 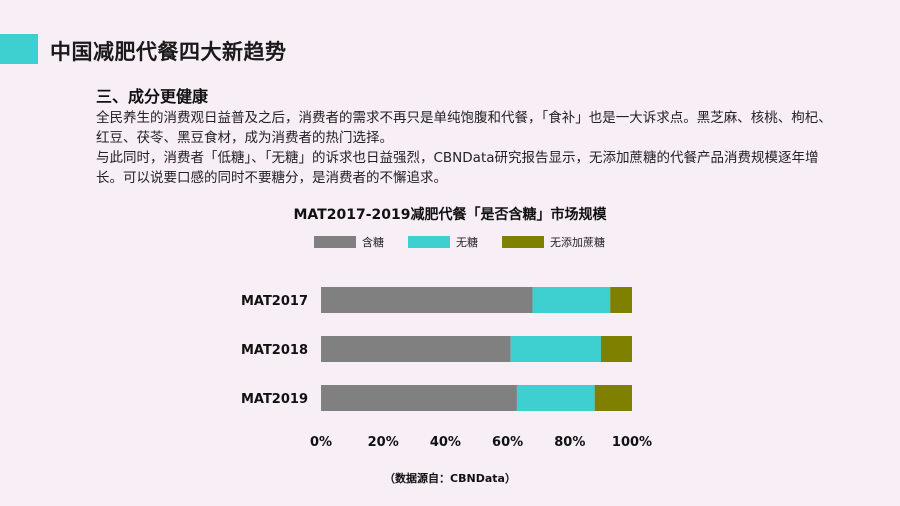 I want to click on category-label-mat2018: MAT2018, so click(x=274, y=350).